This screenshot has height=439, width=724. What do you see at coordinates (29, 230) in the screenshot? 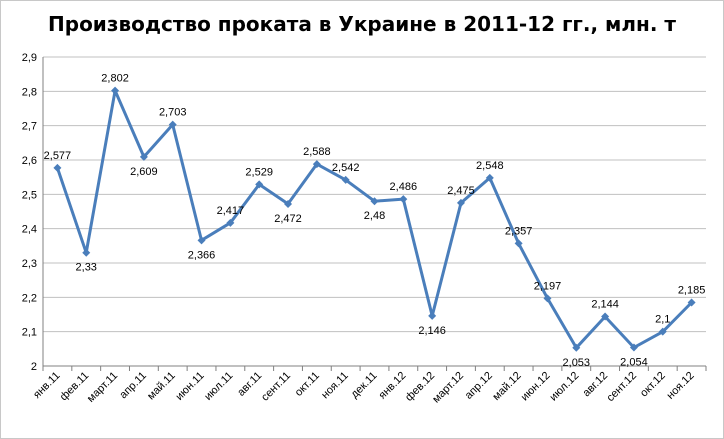
I see `y-tick-label: 2,4` at bounding box center [29, 230].